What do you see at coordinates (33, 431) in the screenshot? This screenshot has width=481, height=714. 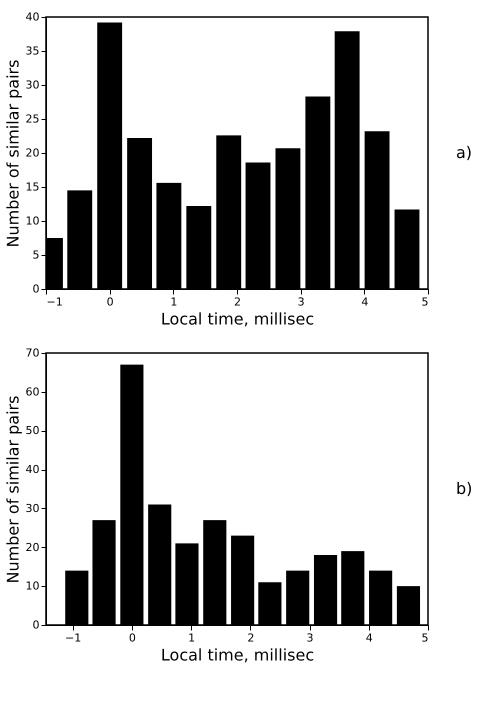 I see `y-tick-label: 50` at bounding box center [33, 431].